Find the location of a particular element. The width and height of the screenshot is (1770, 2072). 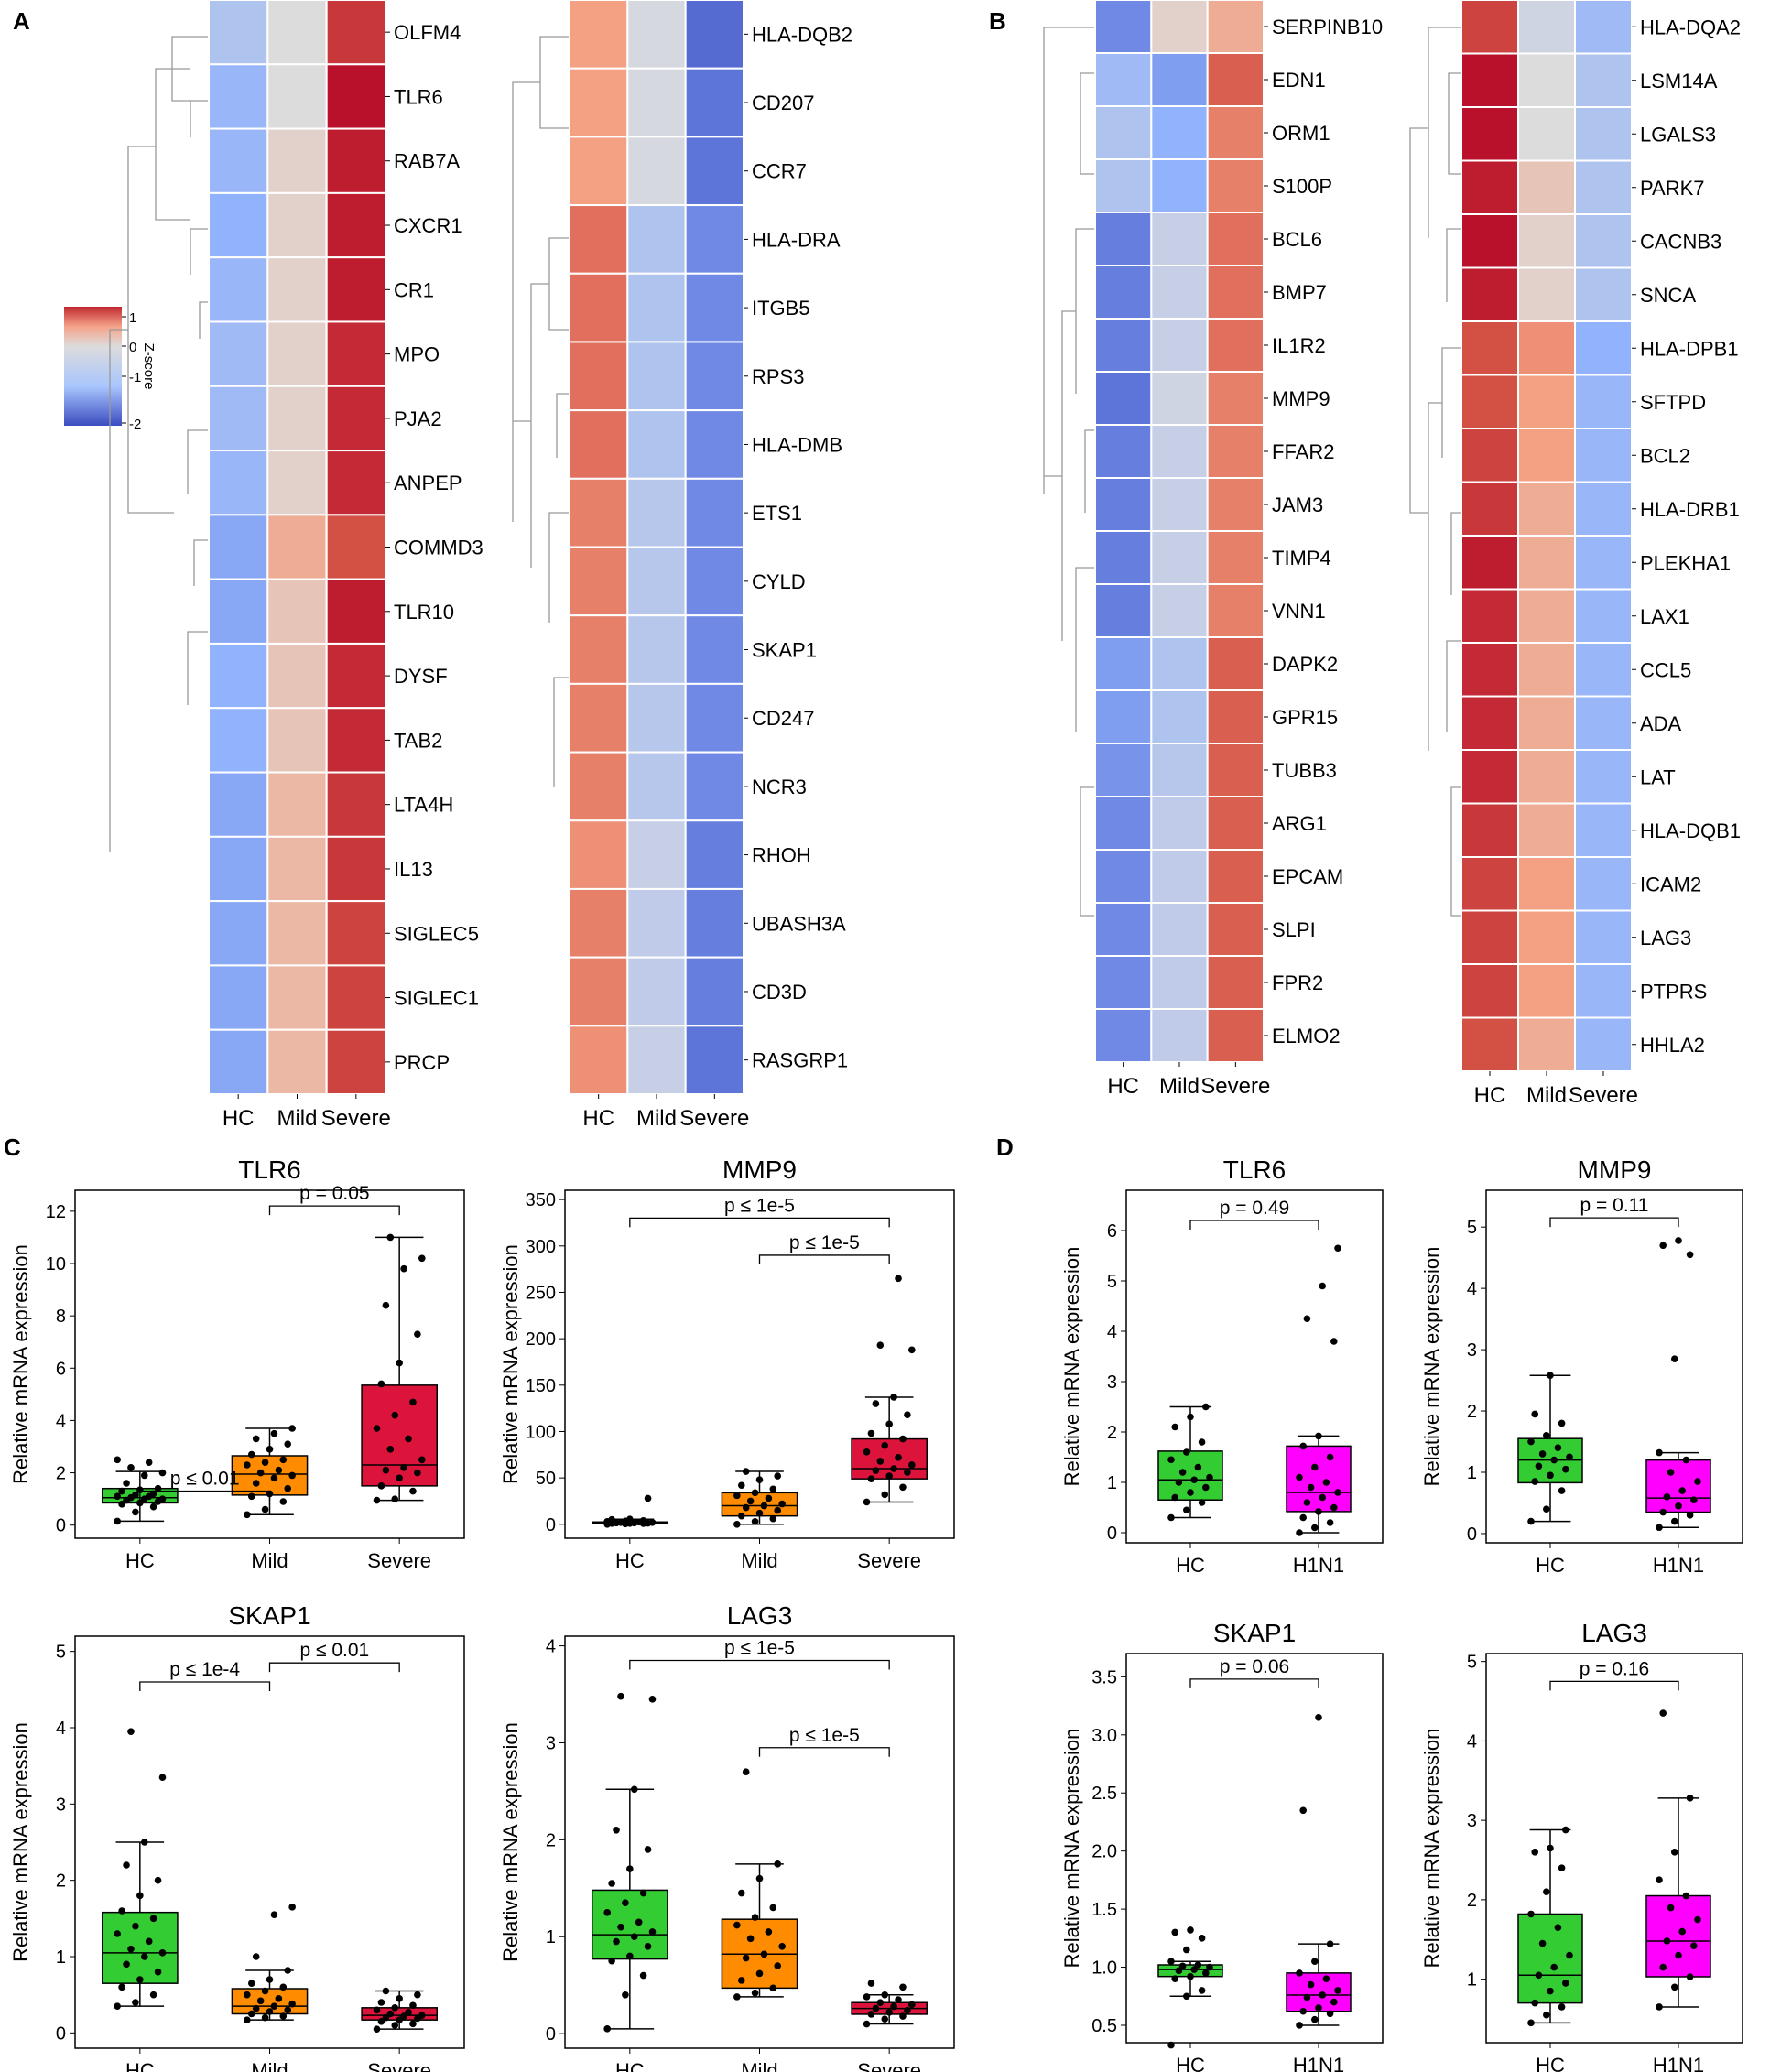

y-tick-label: 3 is located at coordinates (61, 1805).